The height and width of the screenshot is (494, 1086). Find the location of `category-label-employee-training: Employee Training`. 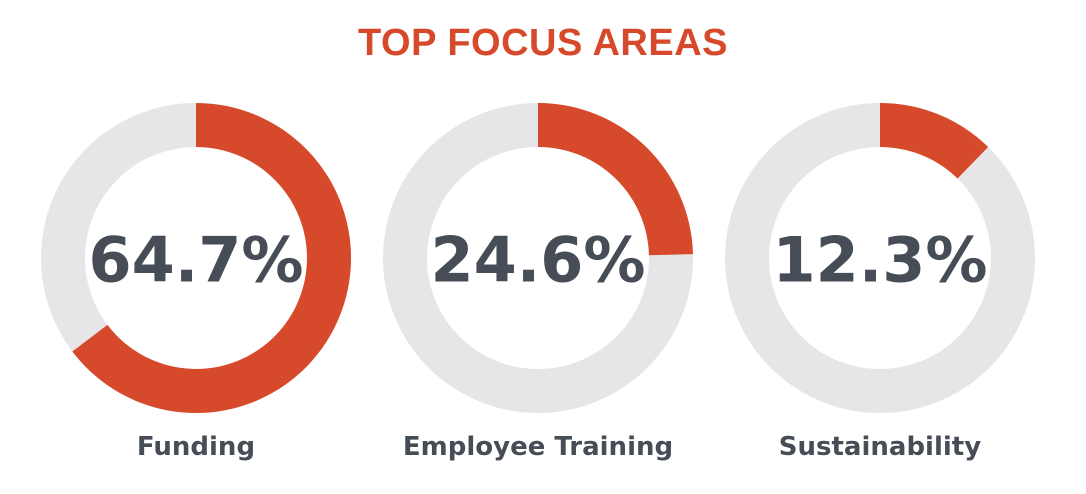

category-label-employee-training: Employee Training is located at coordinates (538, 447).